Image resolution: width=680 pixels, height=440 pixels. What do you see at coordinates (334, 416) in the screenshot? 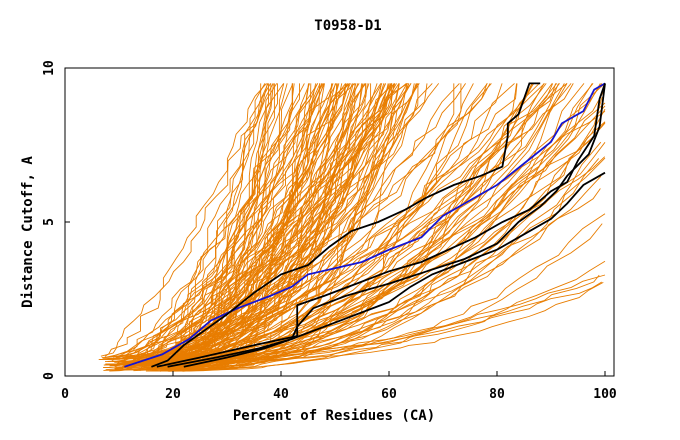
I see `x-axis-title: Percent of Residues (CA)` at bounding box center [334, 416].